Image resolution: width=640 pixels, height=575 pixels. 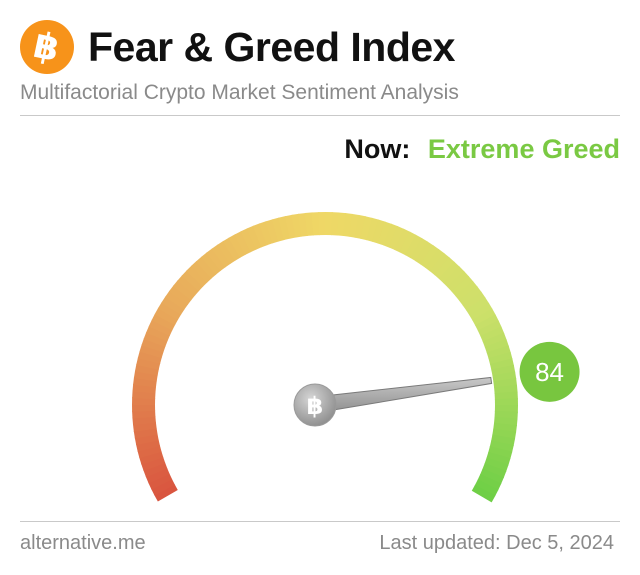 I want to click on page-title: Fear & Greed Index, so click(x=271, y=47).